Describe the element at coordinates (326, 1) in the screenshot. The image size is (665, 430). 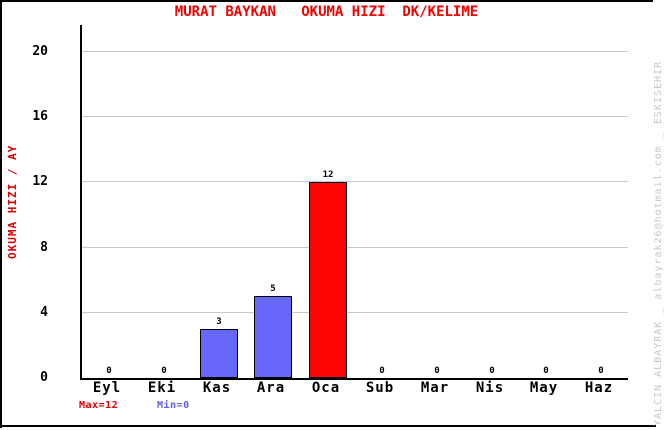
I see `frame-border-top` at that location.